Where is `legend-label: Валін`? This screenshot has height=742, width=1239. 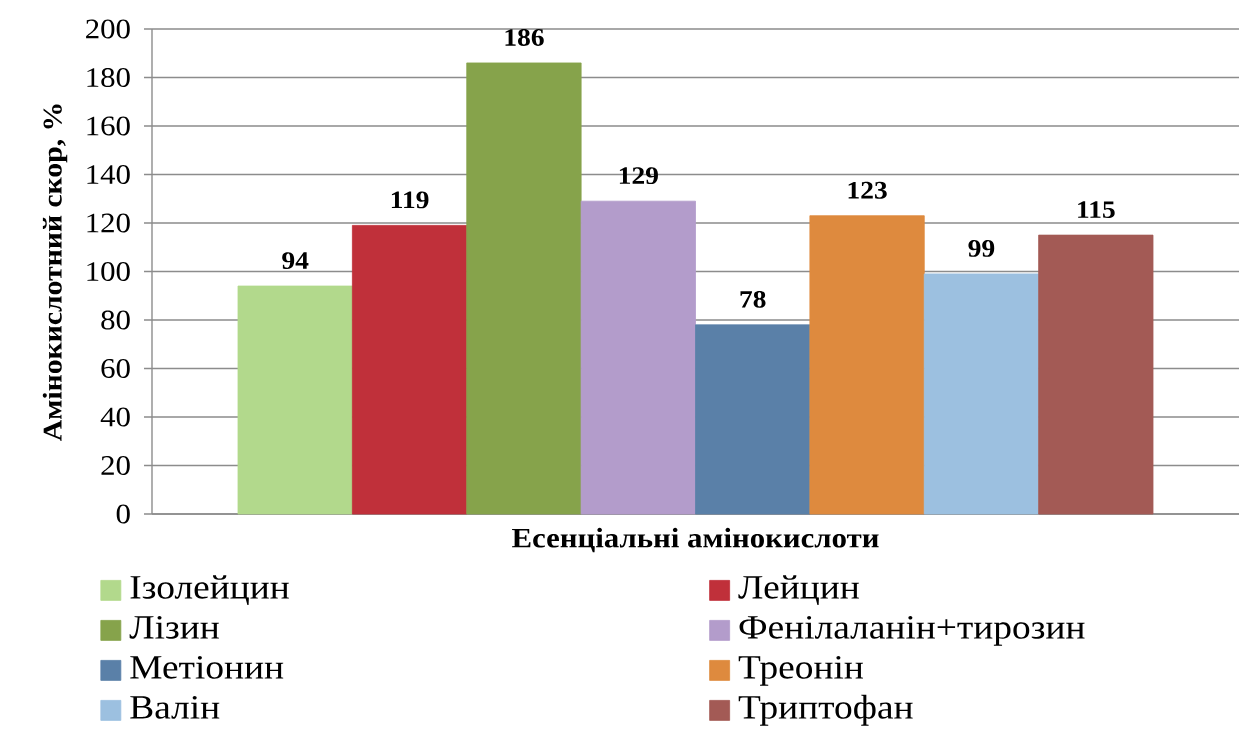 legend-label: Валін is located at coordinates (175, 707).